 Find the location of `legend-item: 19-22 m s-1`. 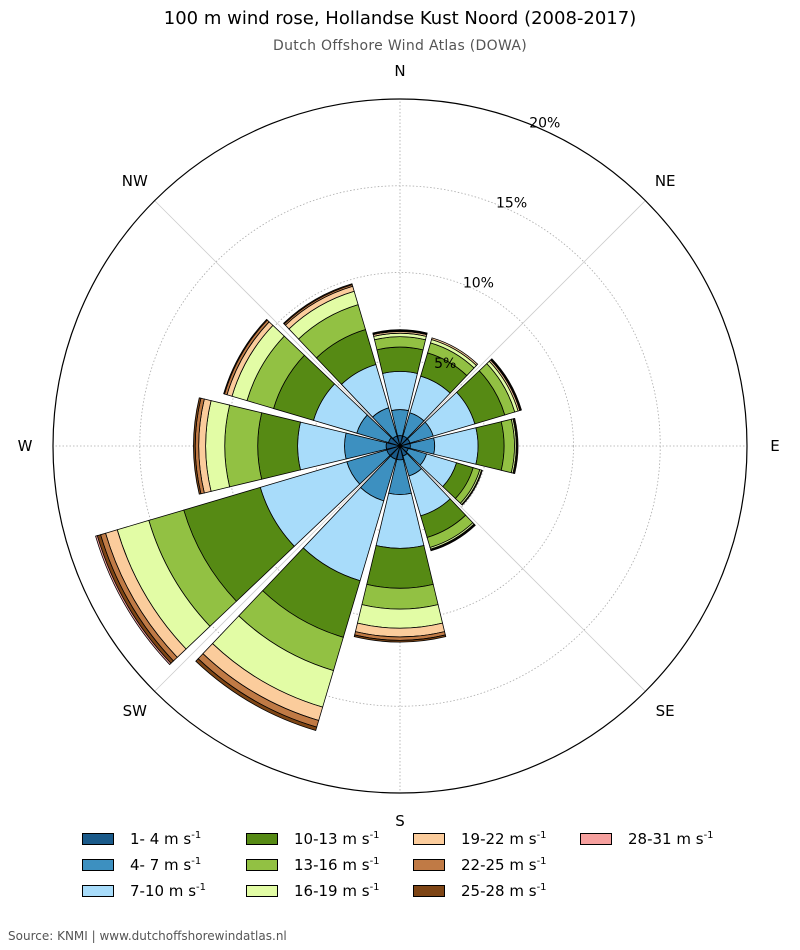

legend-item: 19-22 m s-1 is located at coordinates (480, 839).